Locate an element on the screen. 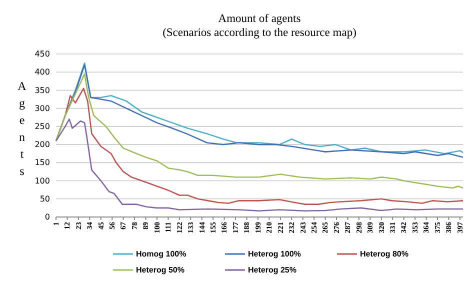 The image size is (473, 282). chart-title: Amount of agents (Scenarios according to the resource map) is located at coordinates (259, 26).